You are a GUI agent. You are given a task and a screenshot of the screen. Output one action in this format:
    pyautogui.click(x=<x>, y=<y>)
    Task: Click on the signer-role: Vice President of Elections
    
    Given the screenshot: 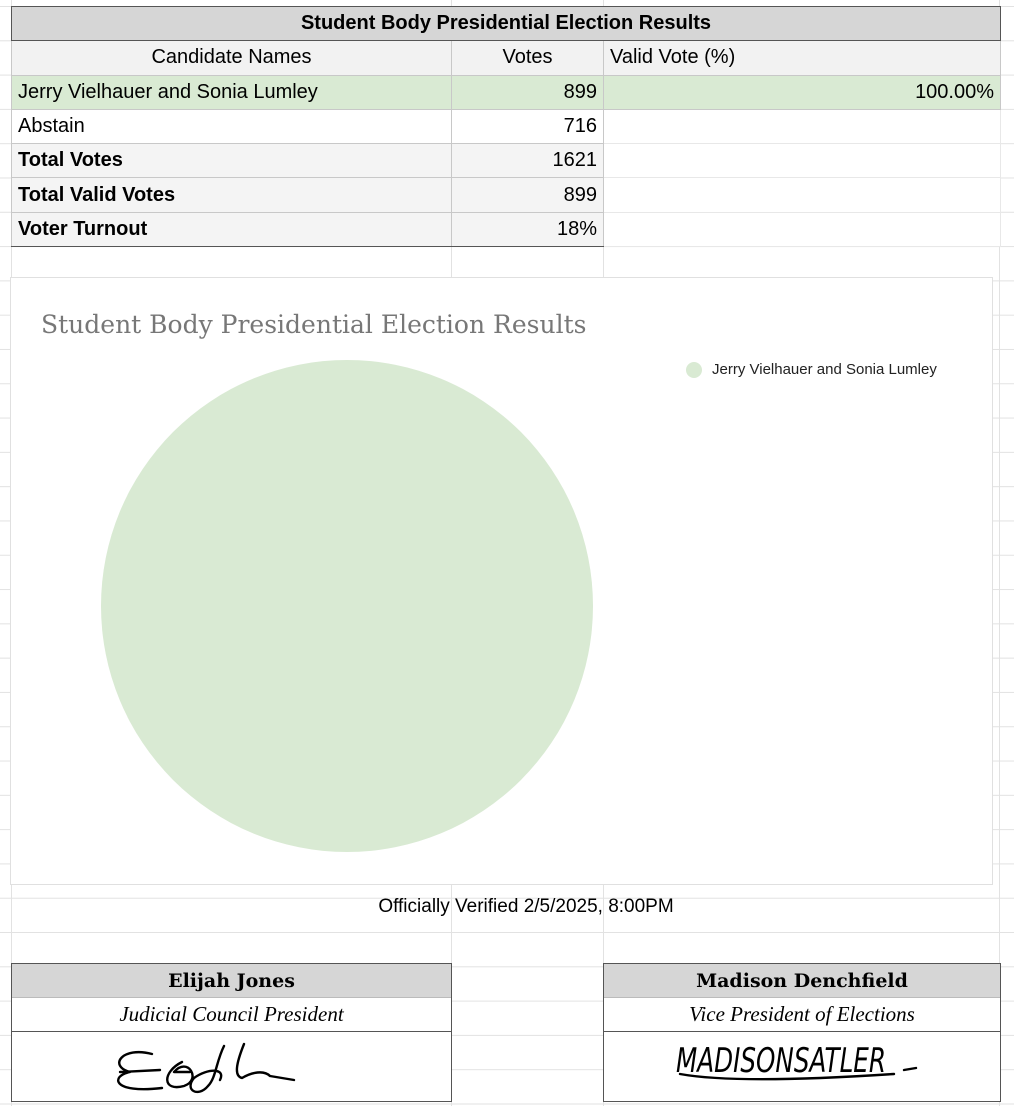 What is the action you would take?
    pyautogui.click(x=802, y=1015)
    